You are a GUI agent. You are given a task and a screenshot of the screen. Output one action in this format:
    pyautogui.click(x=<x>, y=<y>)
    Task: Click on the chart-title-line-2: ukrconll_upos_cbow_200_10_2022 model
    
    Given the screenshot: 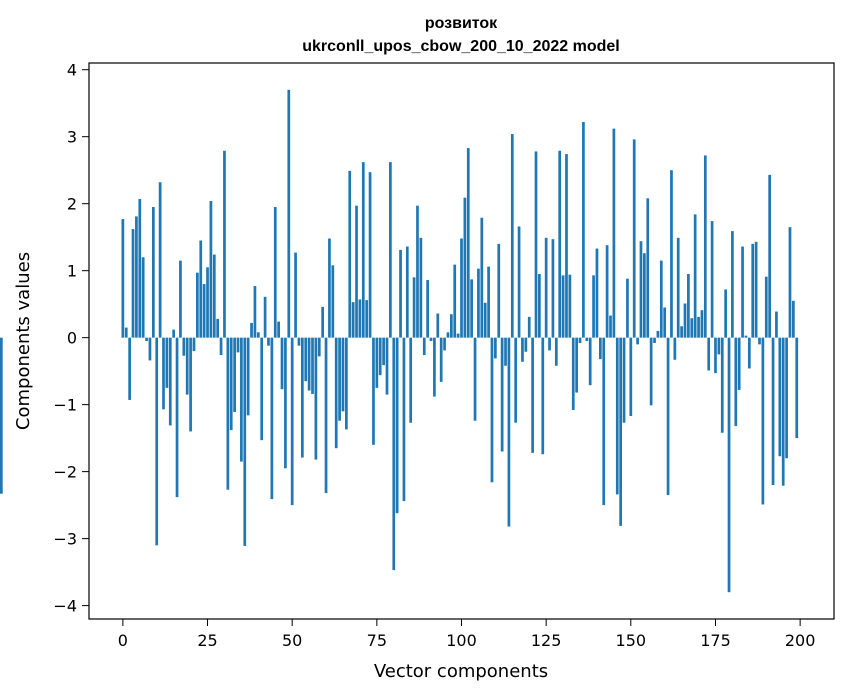 What is the action you would take?
    pyautogui.click(x=460, y=46)
    